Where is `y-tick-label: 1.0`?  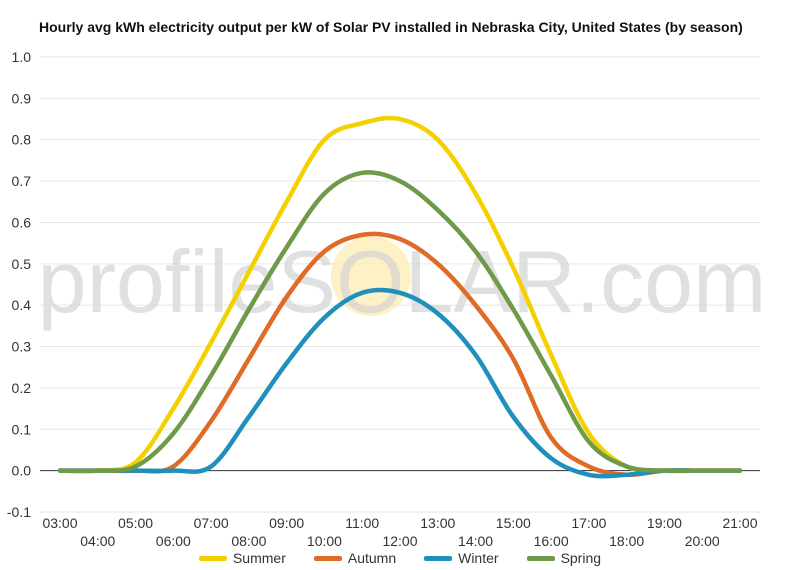 y-tick-label: 1.0 is located at coordinates (22, 57).